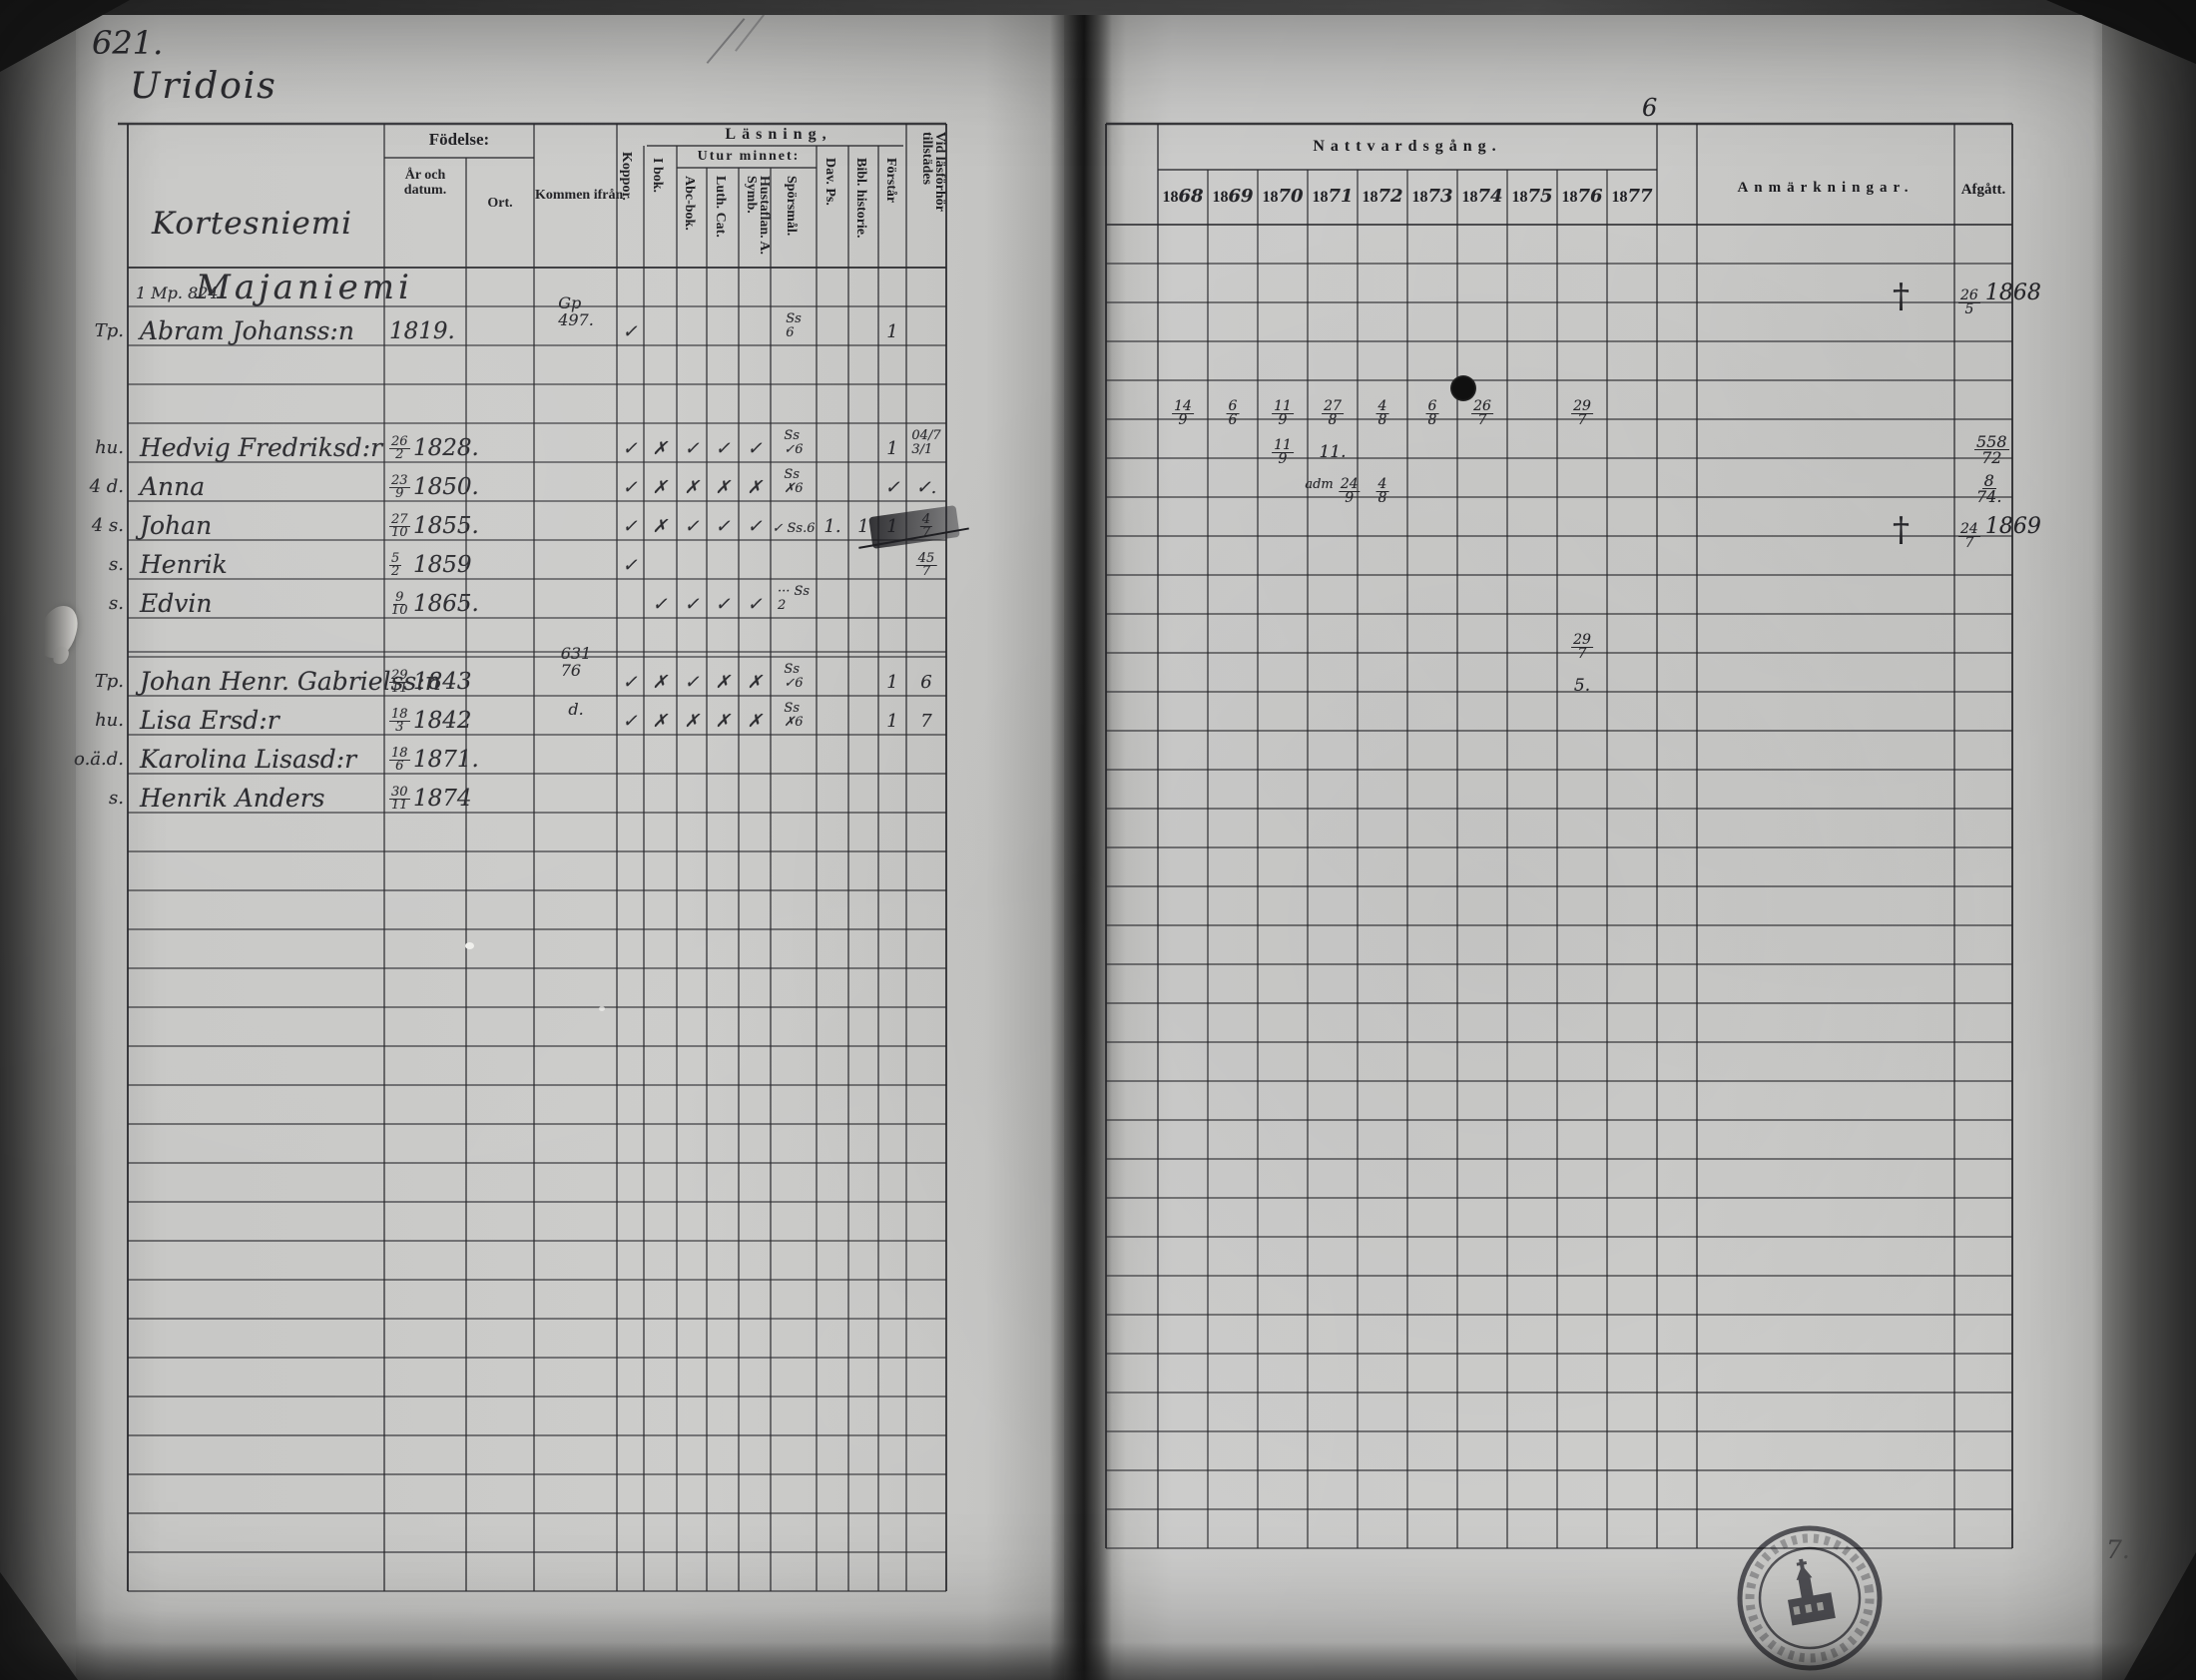  Describe the element at coordinates (749, 156) in the screenshot. I see `by-heart-header: Utur minnet:` at that location.